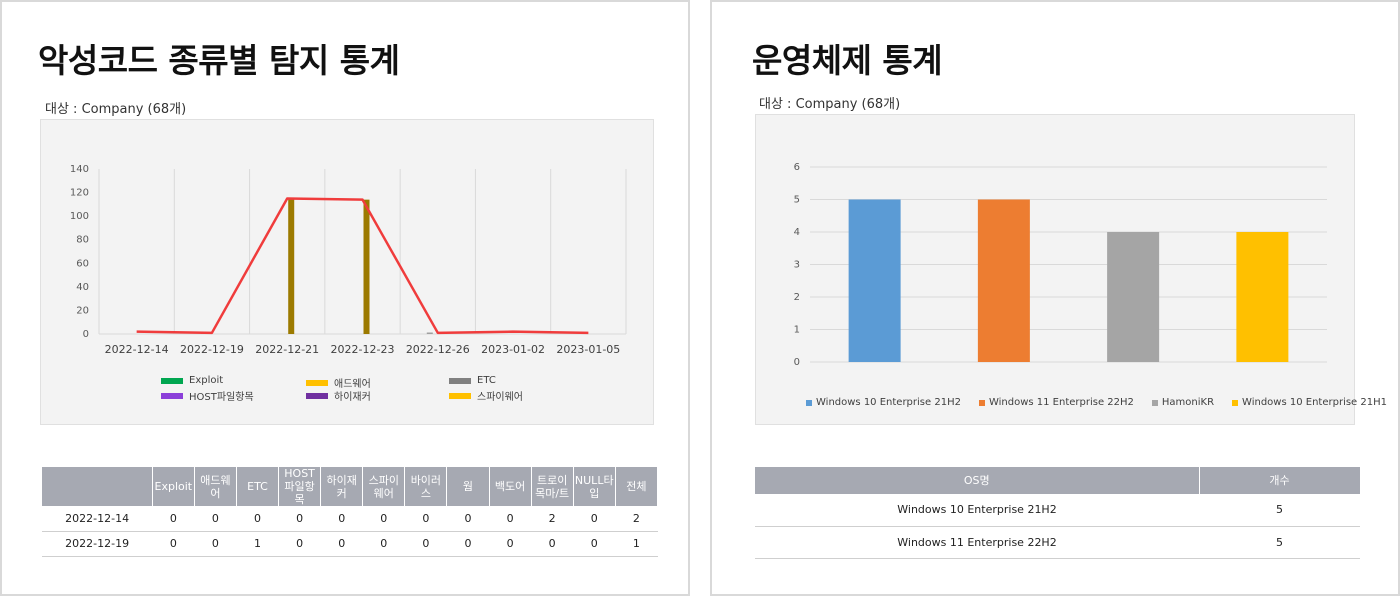  I want to click on legend-item: Windows 10 Enterprise 21H1, so click(1309, 402).